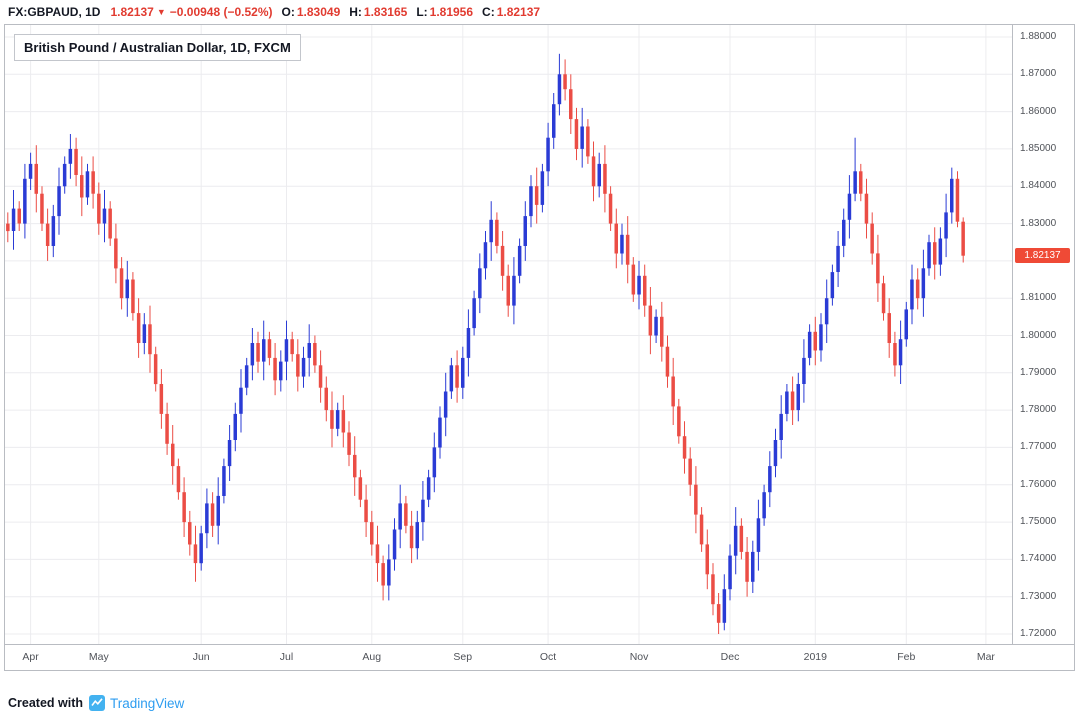 Image resolution: width=1078 pixels, height=718 pixels. I want to click on time-axis: Apr May Jun Jul Aug Sep Oct Nov Dec 2019 Feb Mar, so click(539, 657).